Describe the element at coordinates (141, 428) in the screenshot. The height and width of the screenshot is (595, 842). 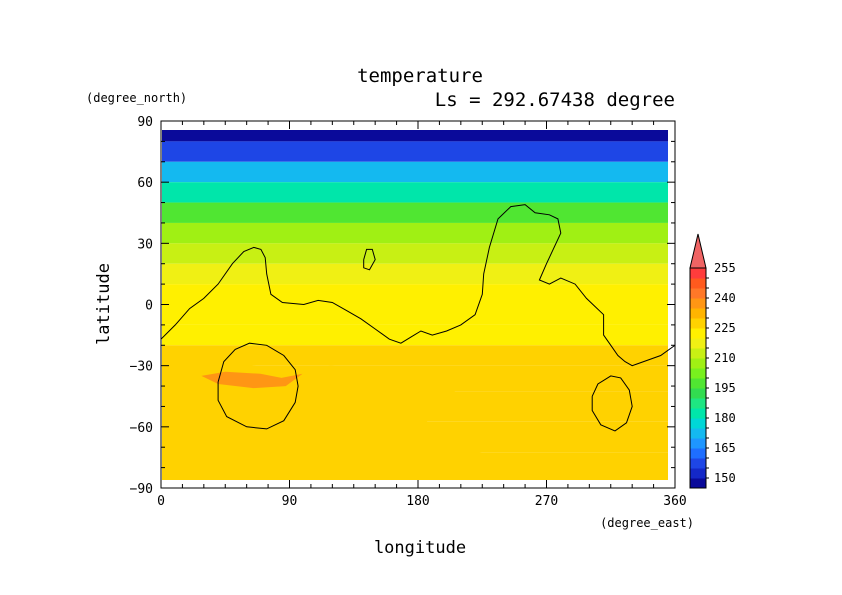
I see `y-tick-label: −60` at that location.